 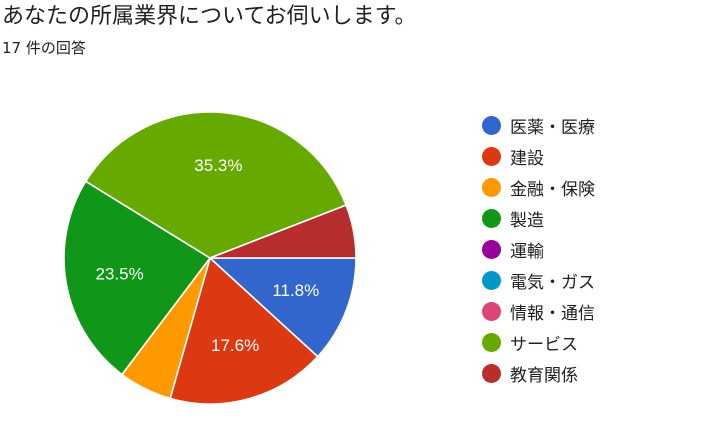 What do you see at coordinates (527, 221) in the screenshot?
I see `legend-label: 製造` at bounding box center [527, 221].